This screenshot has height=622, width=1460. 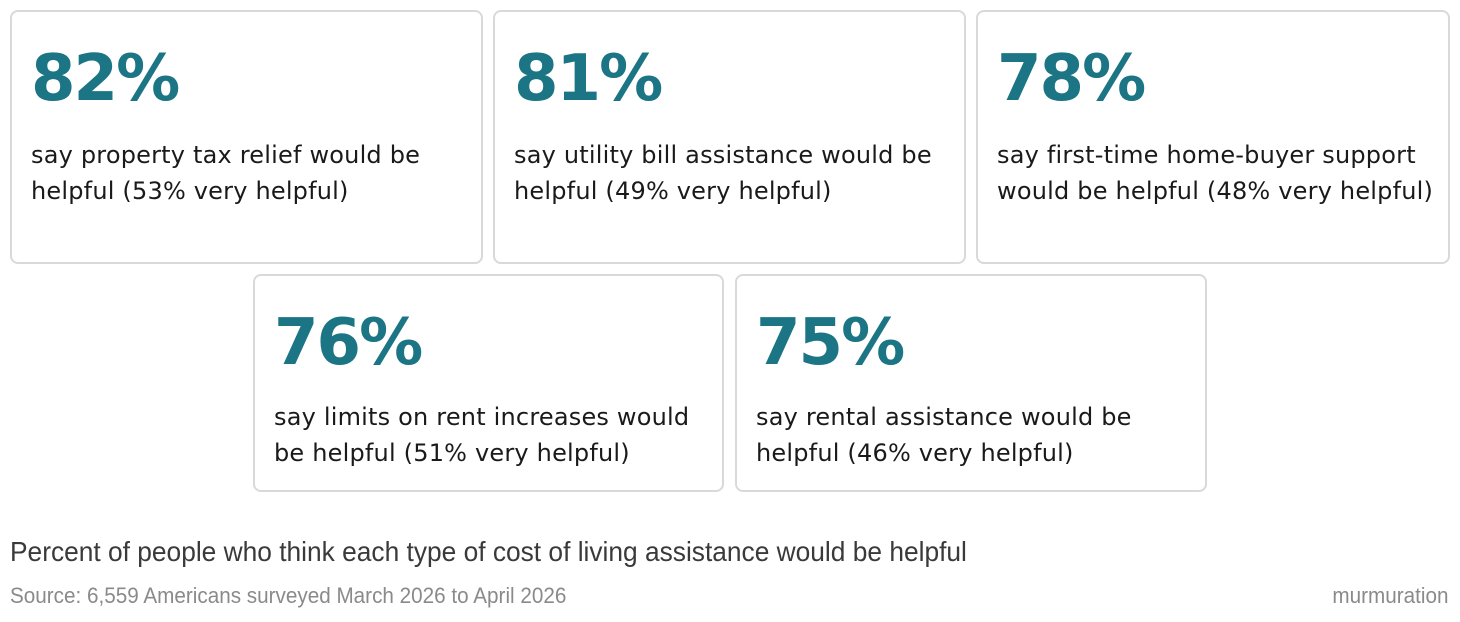 I want to click on brand-credit: murmuration, so click(x=1389, y=595).